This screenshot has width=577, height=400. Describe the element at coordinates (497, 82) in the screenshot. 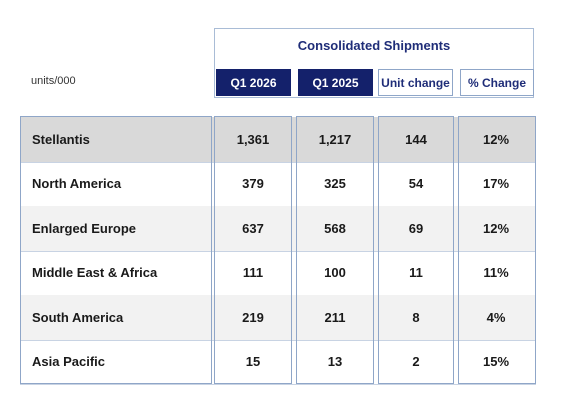

I see `column-header-percent-change: % Change` at that location.